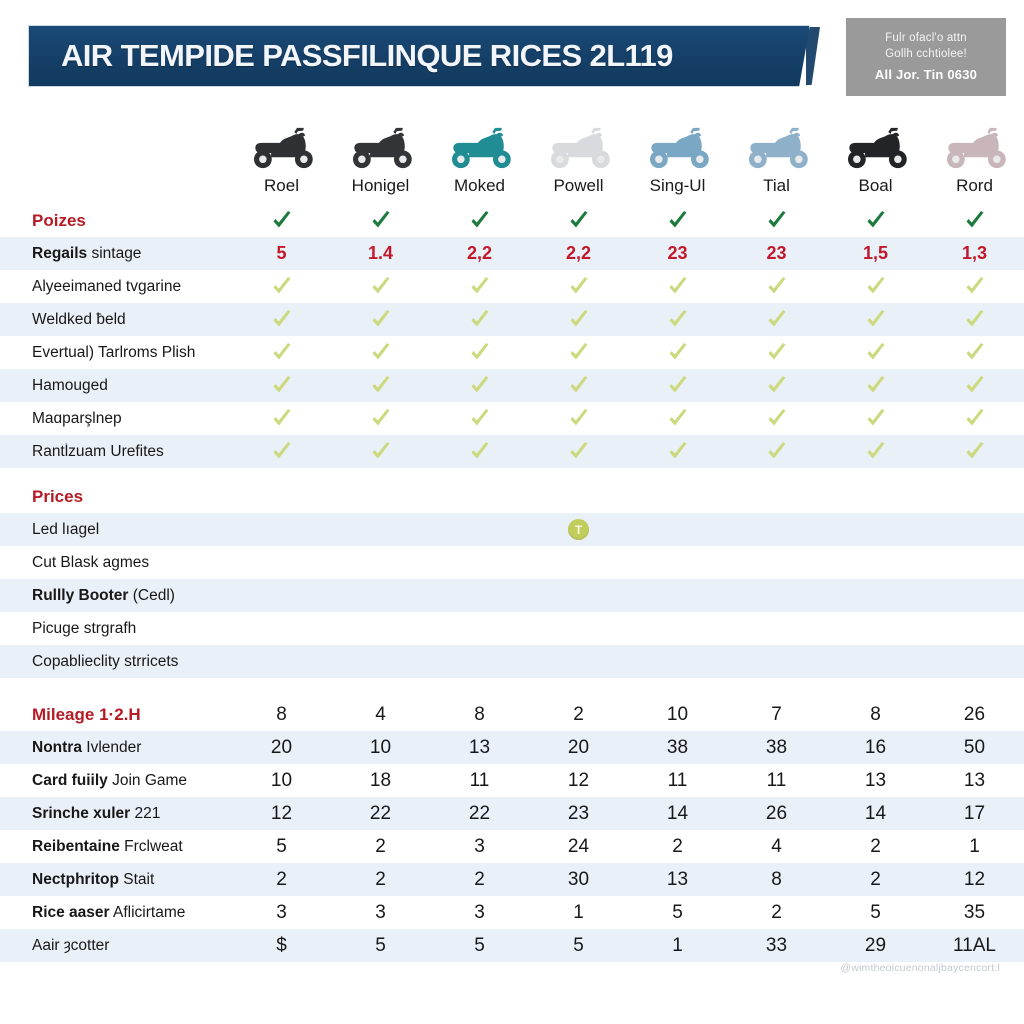  What do you see at coordinates (109, 912) in the screenshot?
I see `row-label: Rice aaser Aflicirtame` at bounding box center [109, 912].